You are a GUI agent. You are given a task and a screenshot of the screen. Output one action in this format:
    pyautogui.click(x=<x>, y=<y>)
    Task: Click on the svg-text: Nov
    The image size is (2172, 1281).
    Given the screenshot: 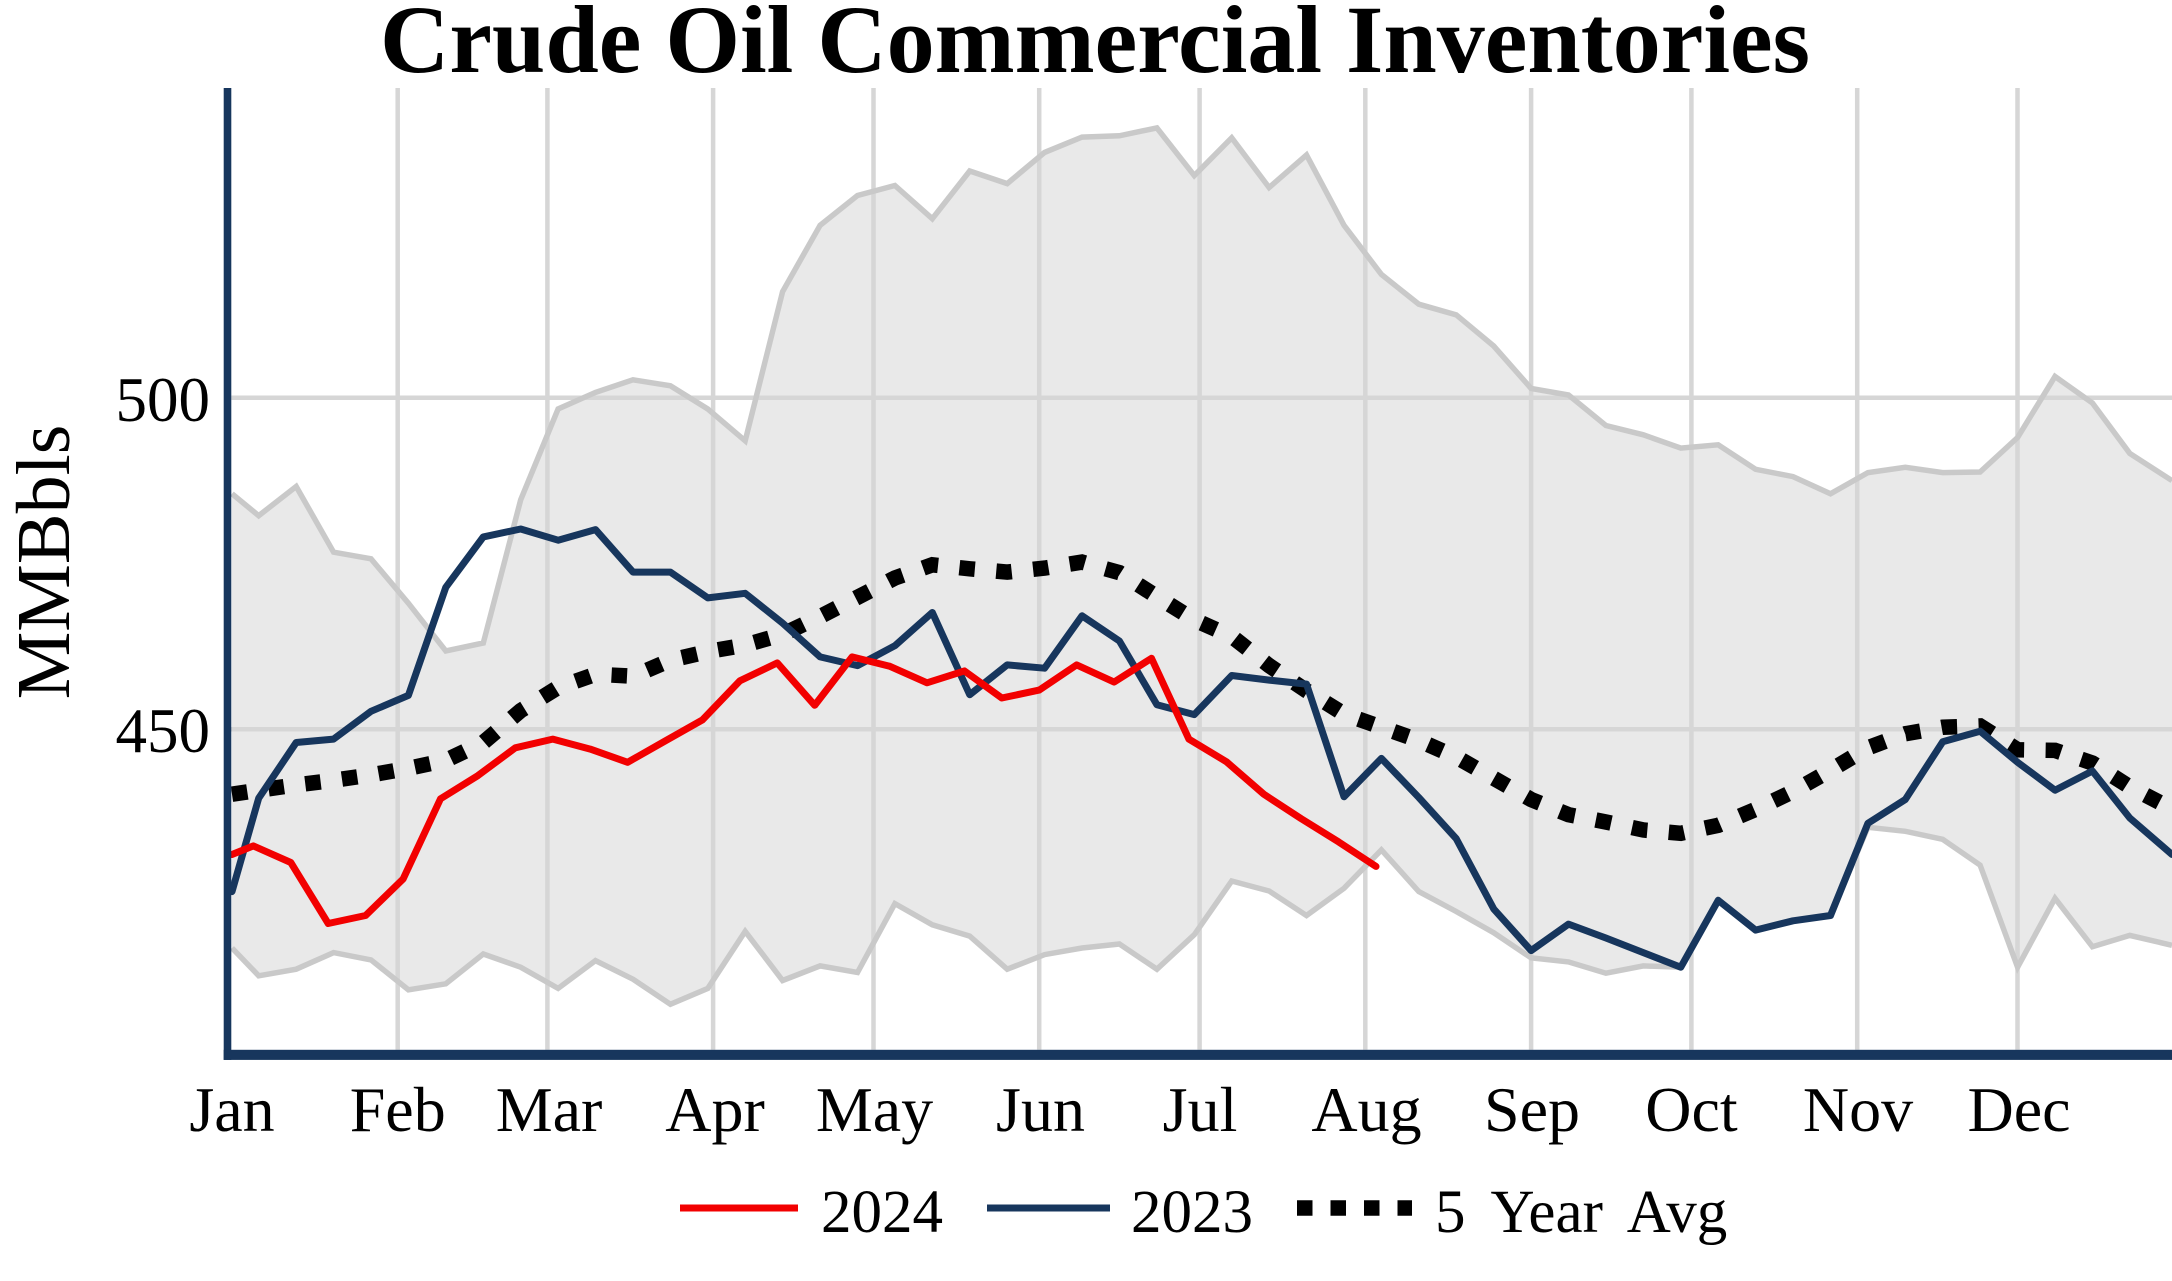 What is the action you would take?
    pyautogui.click(x=1858, y=1109)
    